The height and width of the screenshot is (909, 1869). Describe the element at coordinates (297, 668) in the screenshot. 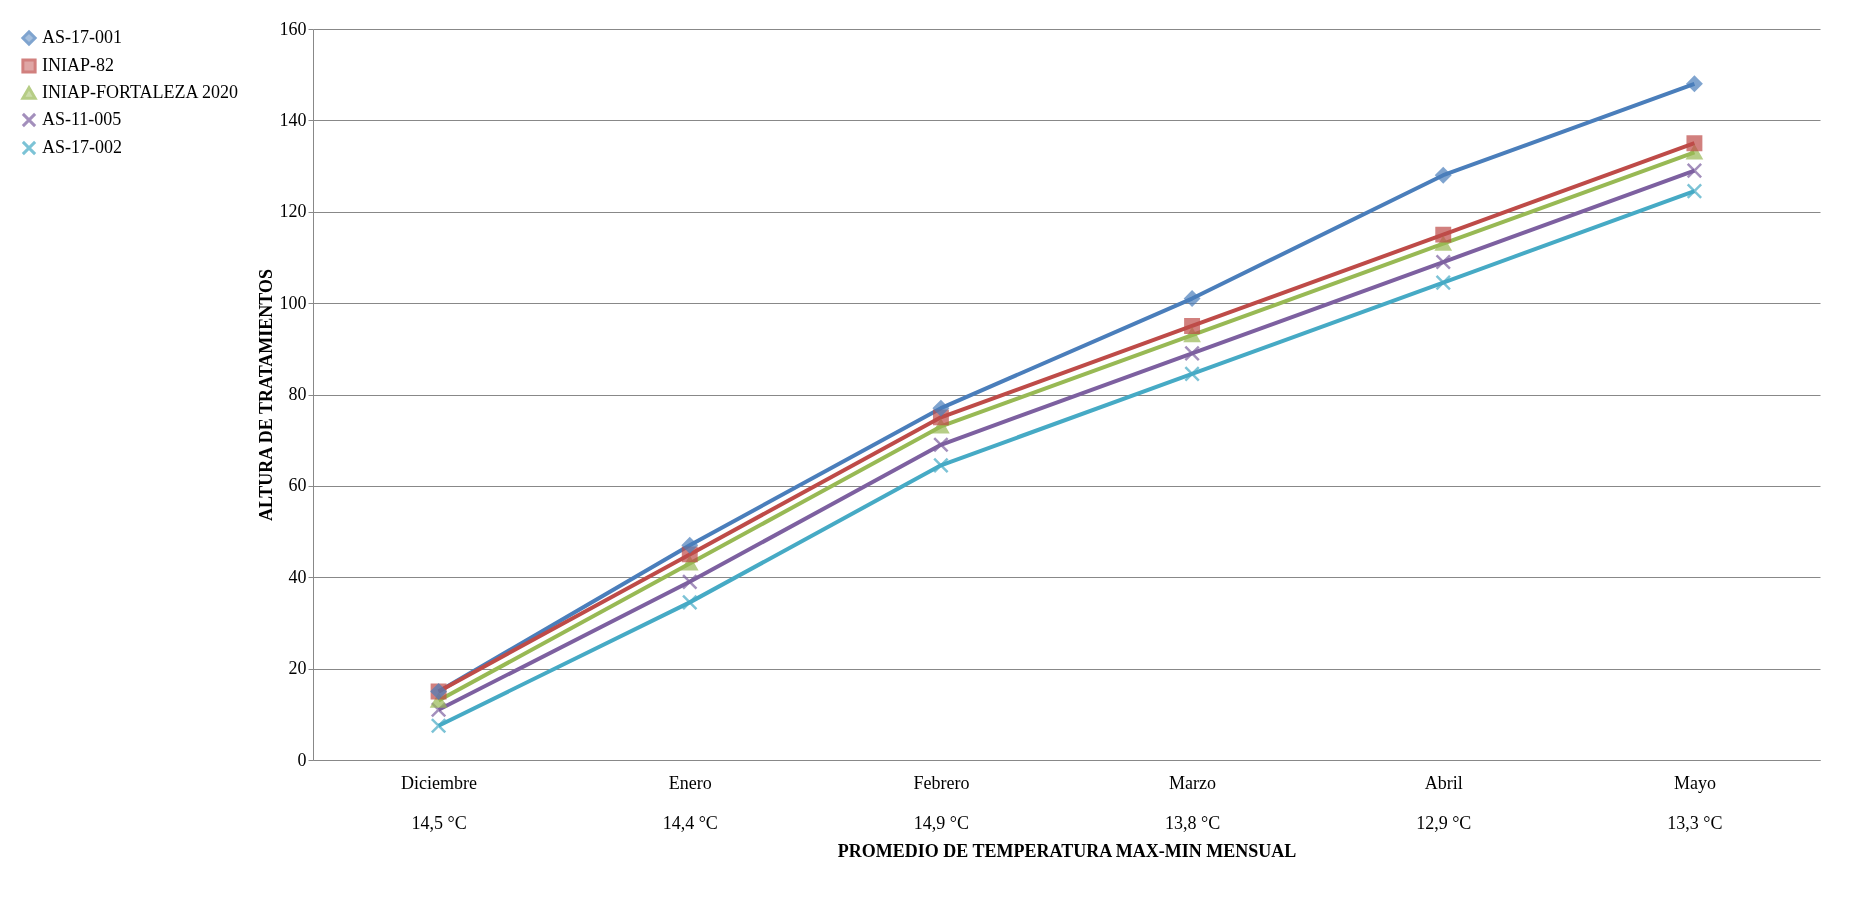

I see `y-tick-label: 20` at that location.